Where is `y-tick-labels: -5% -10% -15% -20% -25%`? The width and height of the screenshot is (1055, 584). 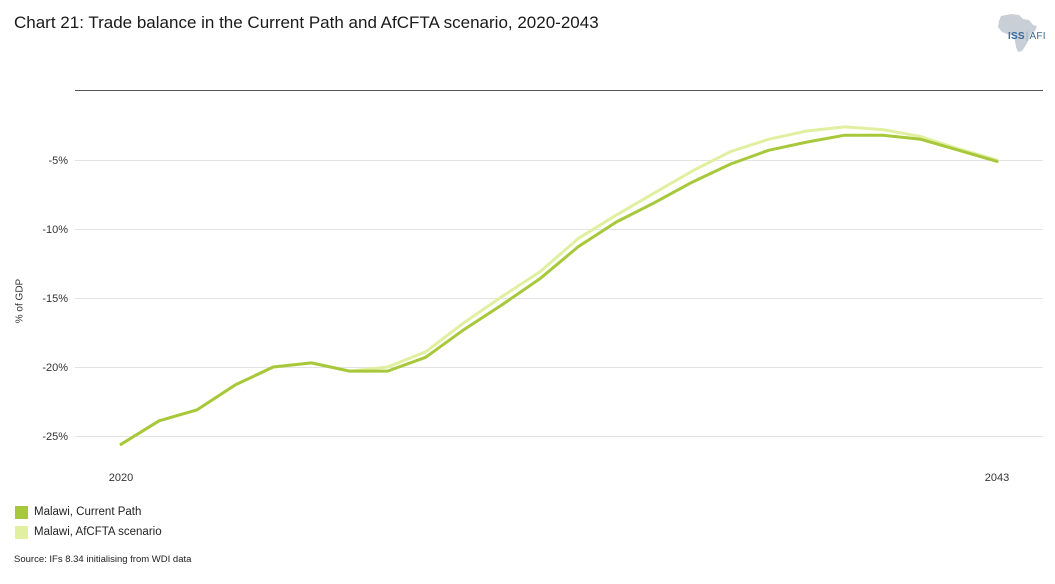 y-tick-labels: -5% -10% -15% -20% -25% is located at coordinates (55, 299).